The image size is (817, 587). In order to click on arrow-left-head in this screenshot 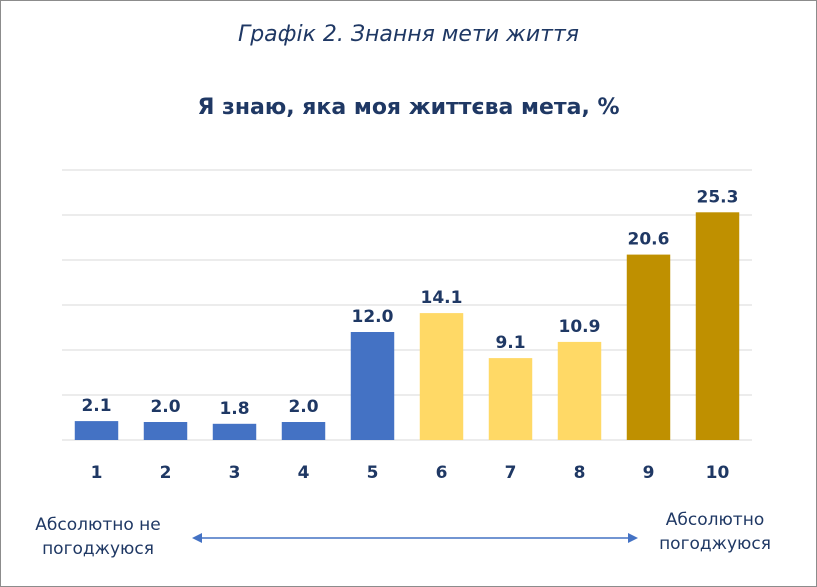, I will do `click(197, 538)`.